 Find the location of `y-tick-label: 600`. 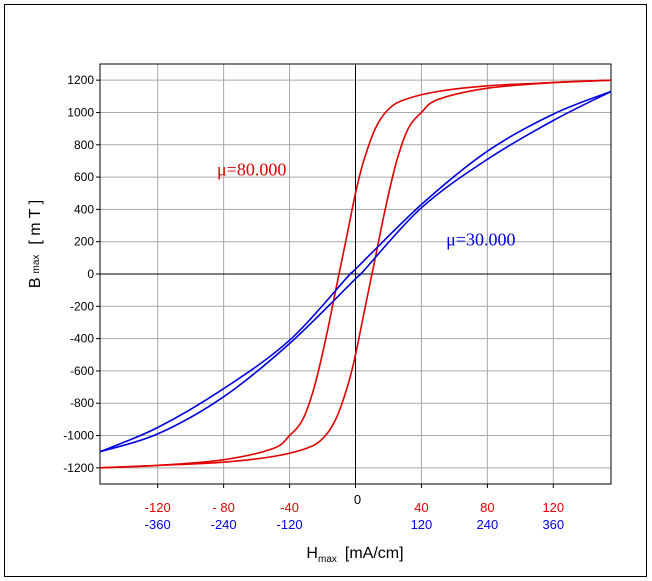

y-tick-label: 600 is located at coordinates (84, 177).